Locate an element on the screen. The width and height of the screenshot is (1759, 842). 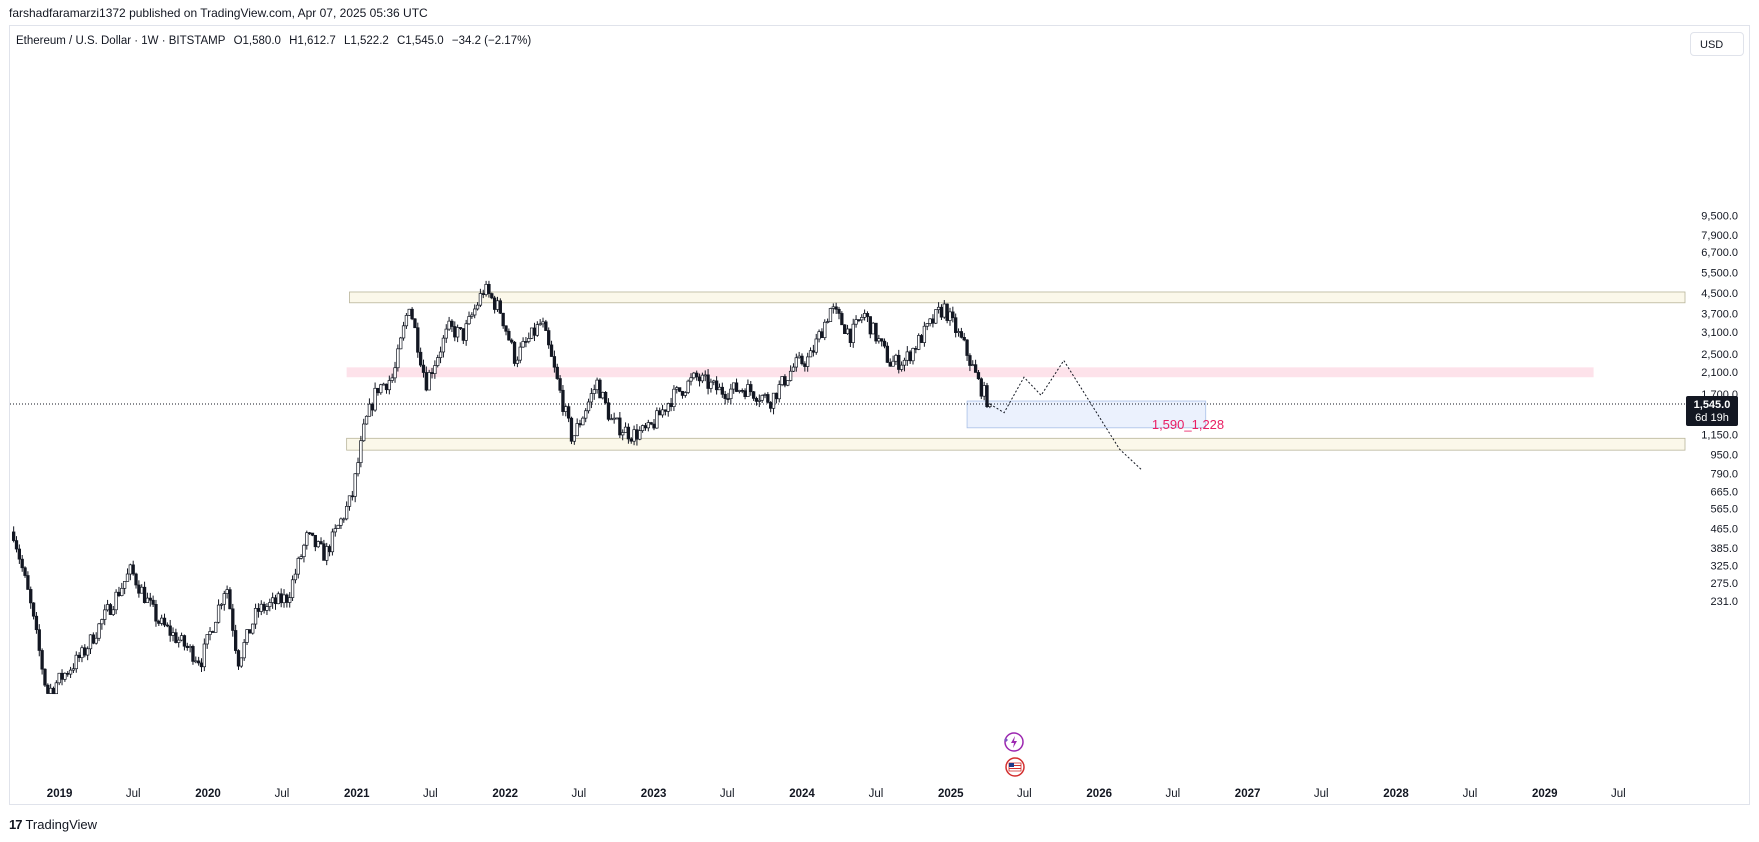
currency-button: USD is located at coordinates (1717, 44).